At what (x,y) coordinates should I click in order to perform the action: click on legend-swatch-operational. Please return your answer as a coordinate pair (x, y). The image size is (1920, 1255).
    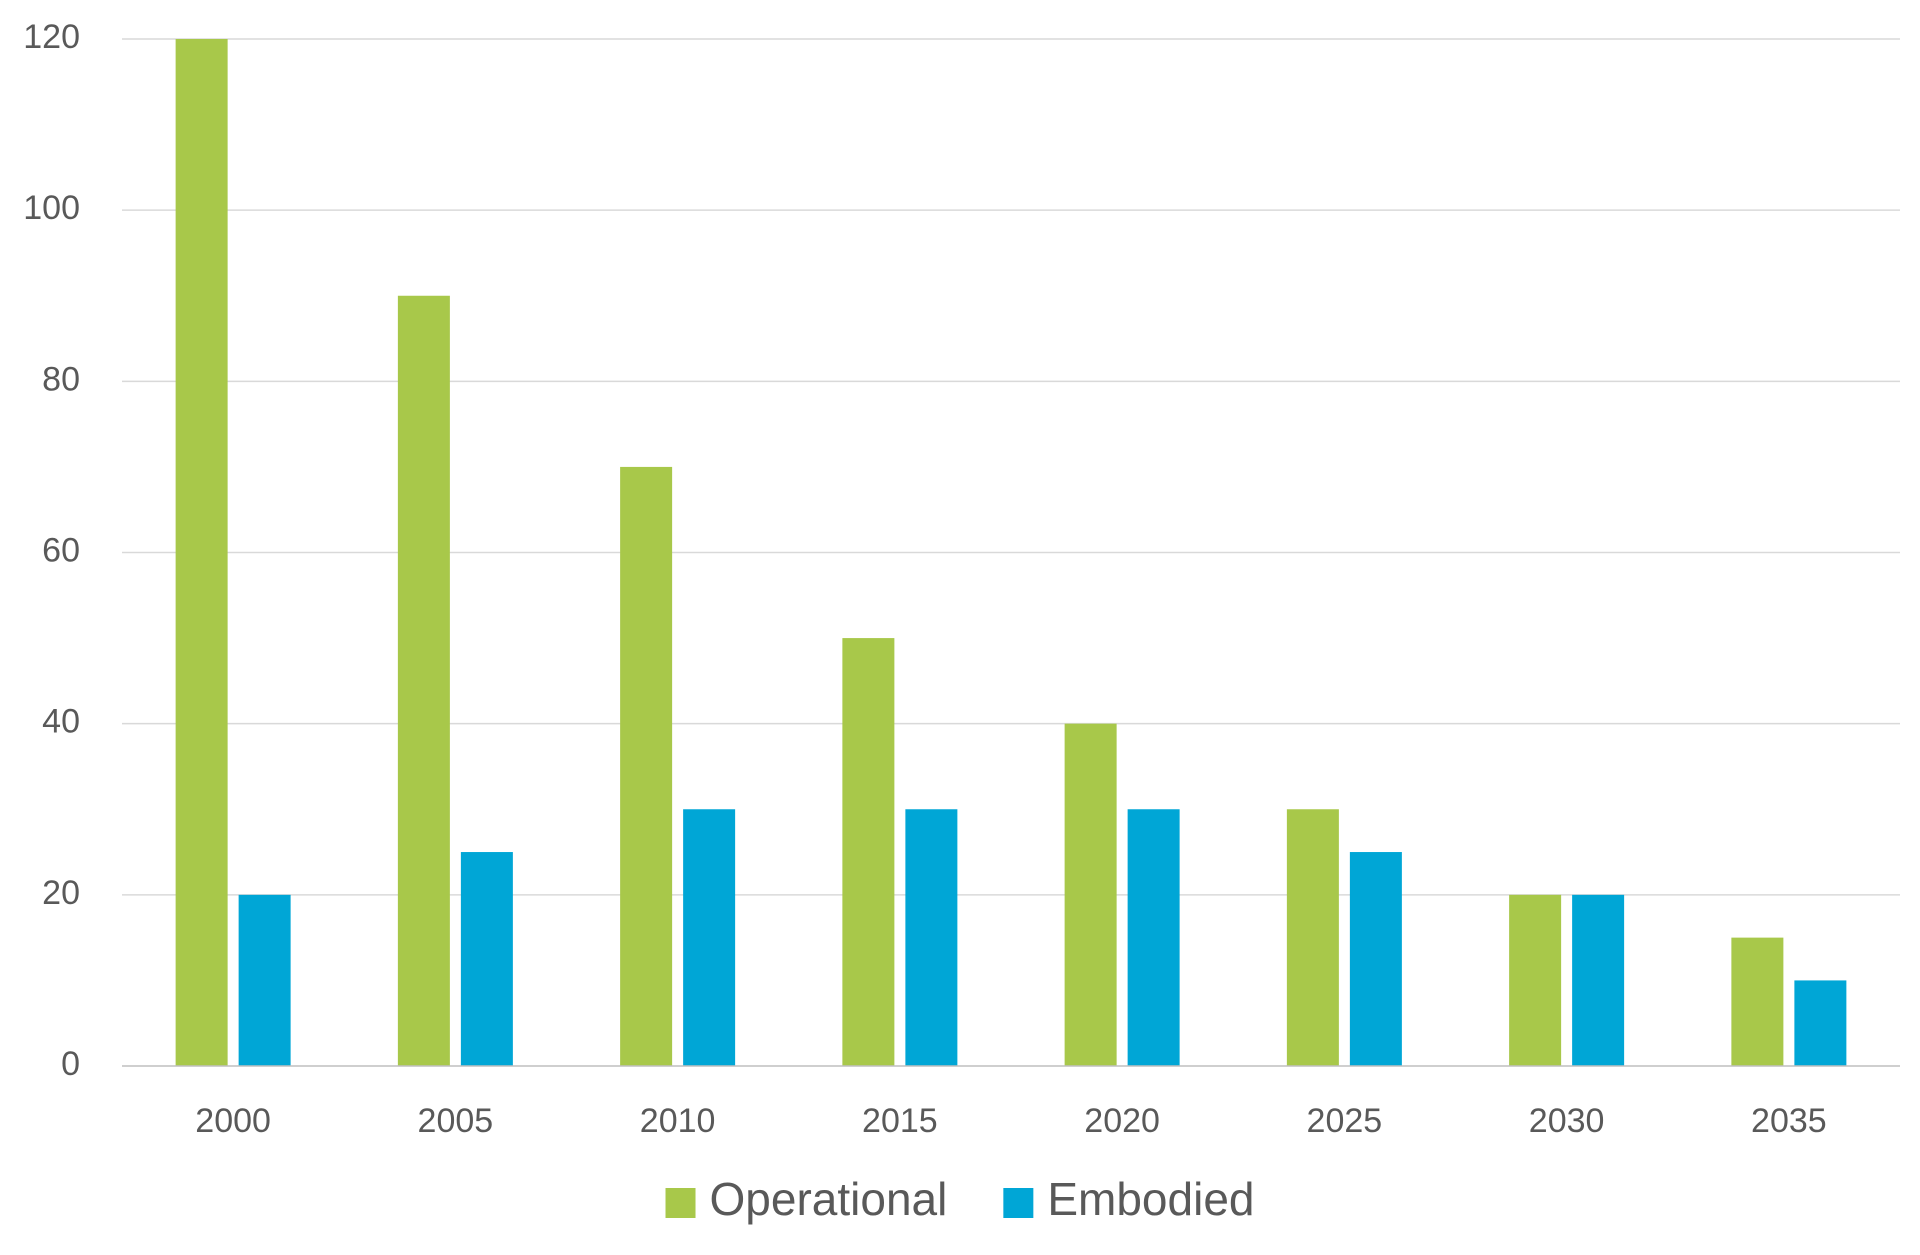
    Looking at the image, I should click on (680, 1203).